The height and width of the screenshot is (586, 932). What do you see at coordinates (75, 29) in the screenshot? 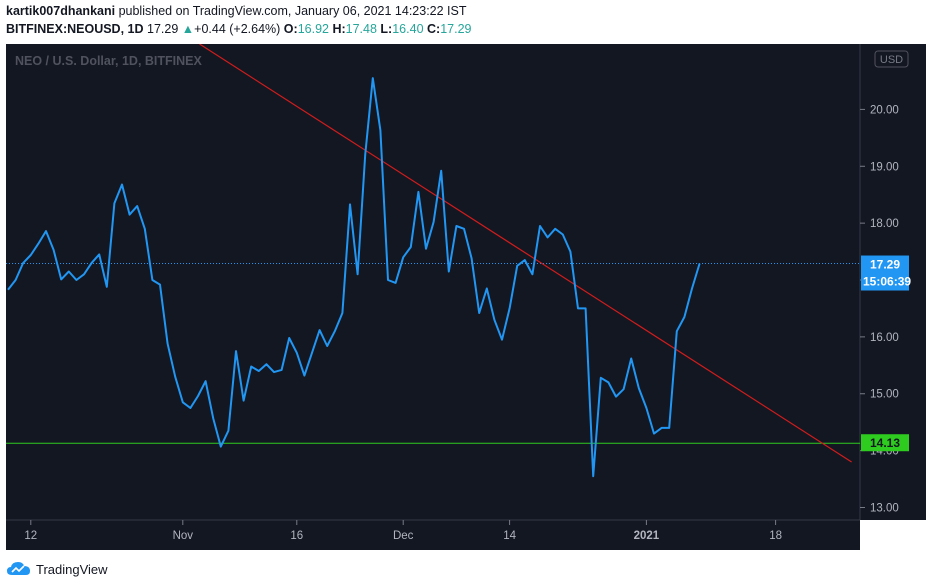
I see `symbol-name: BITFINEX:NEOUSD, 1D` at bounding box center [75, 29].